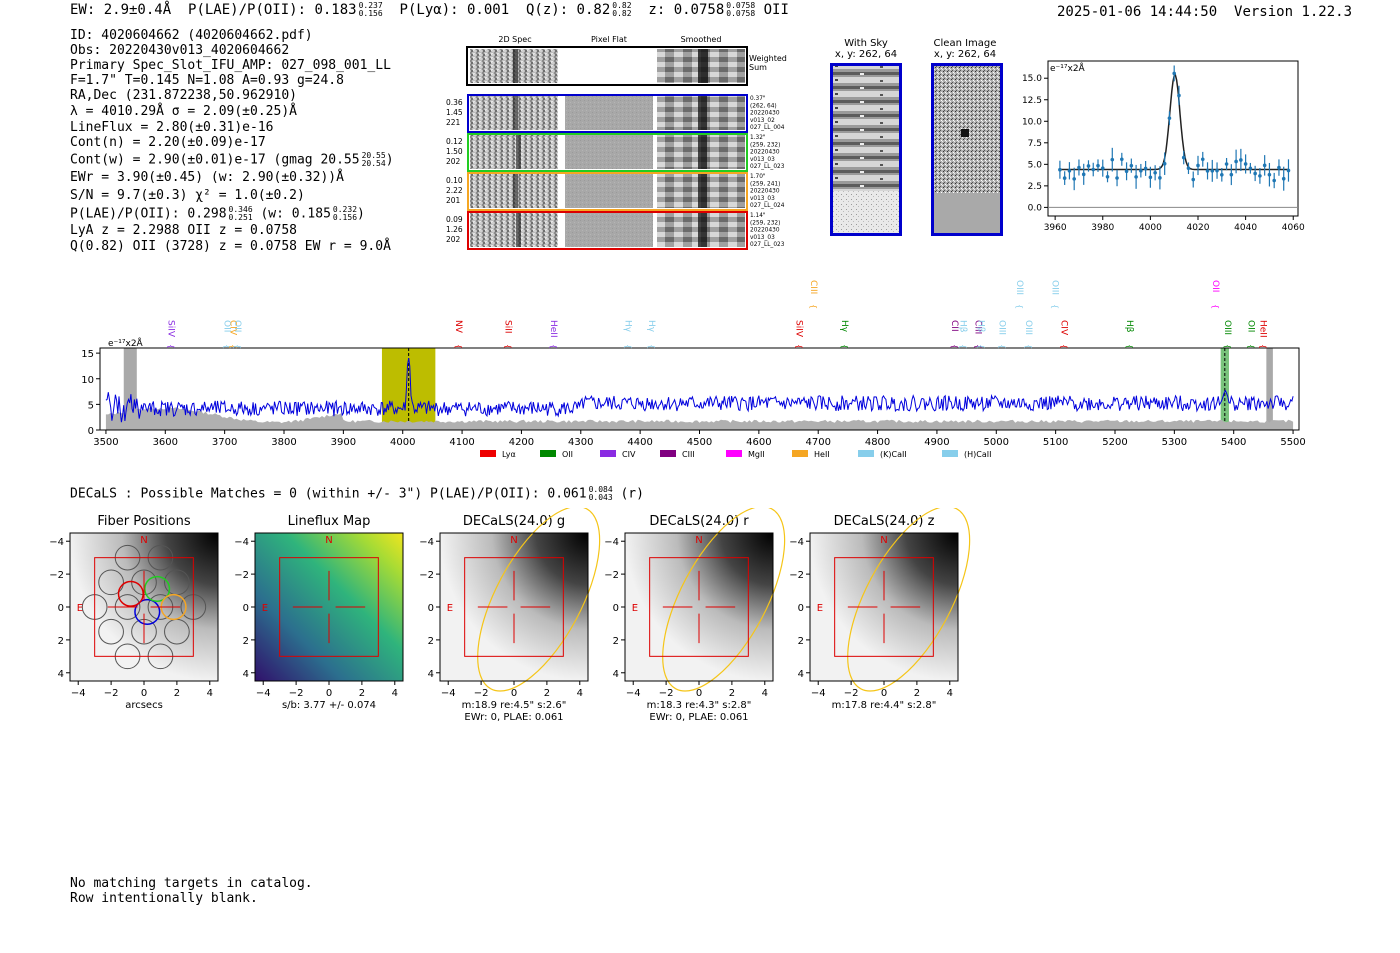 Image resolution: width=1400 pixels, height=953 pixels. I want to click on info-plae2-w-lo: 0.156, so click(345, 217).